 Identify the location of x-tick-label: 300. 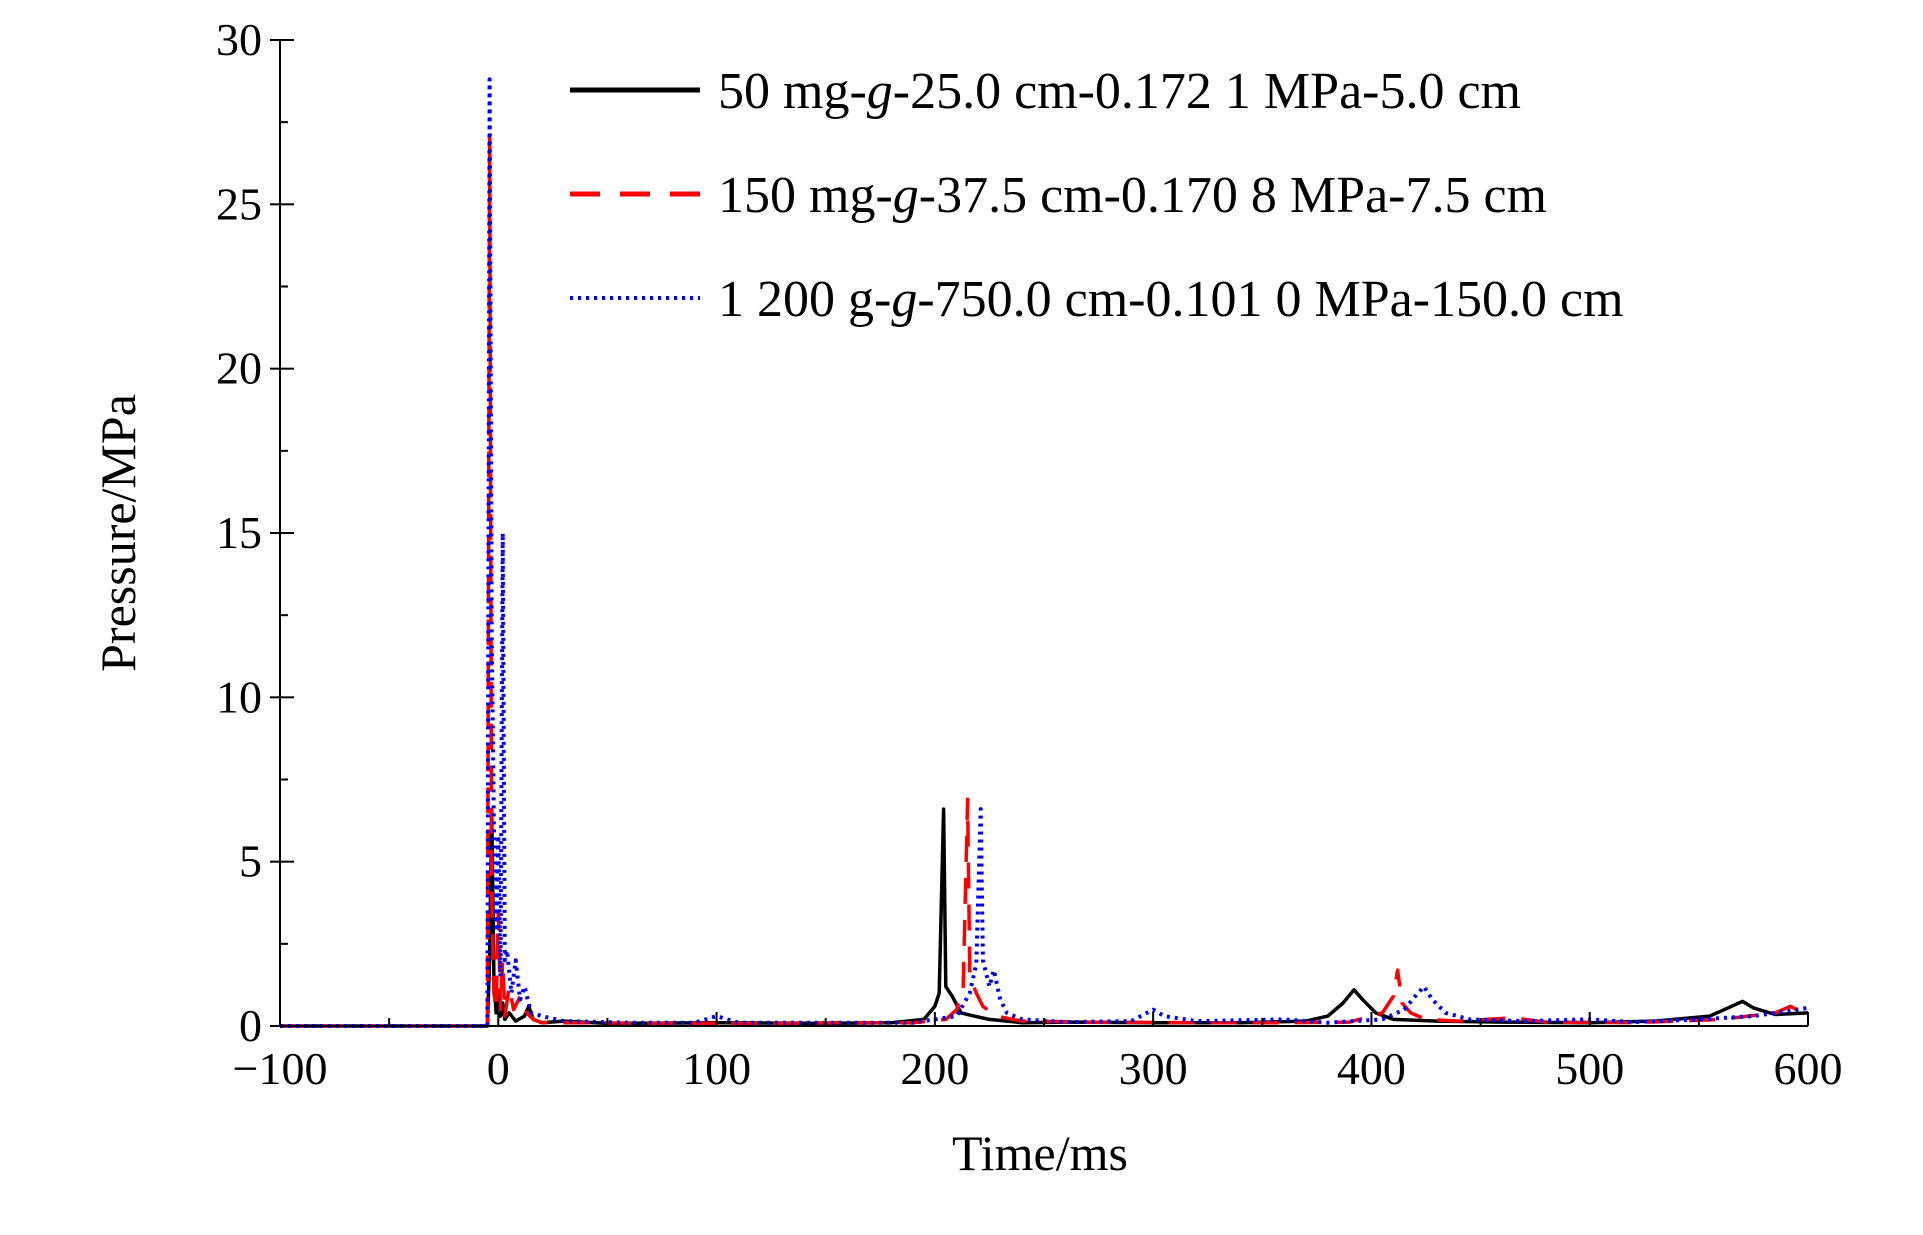
(1153, 1068).